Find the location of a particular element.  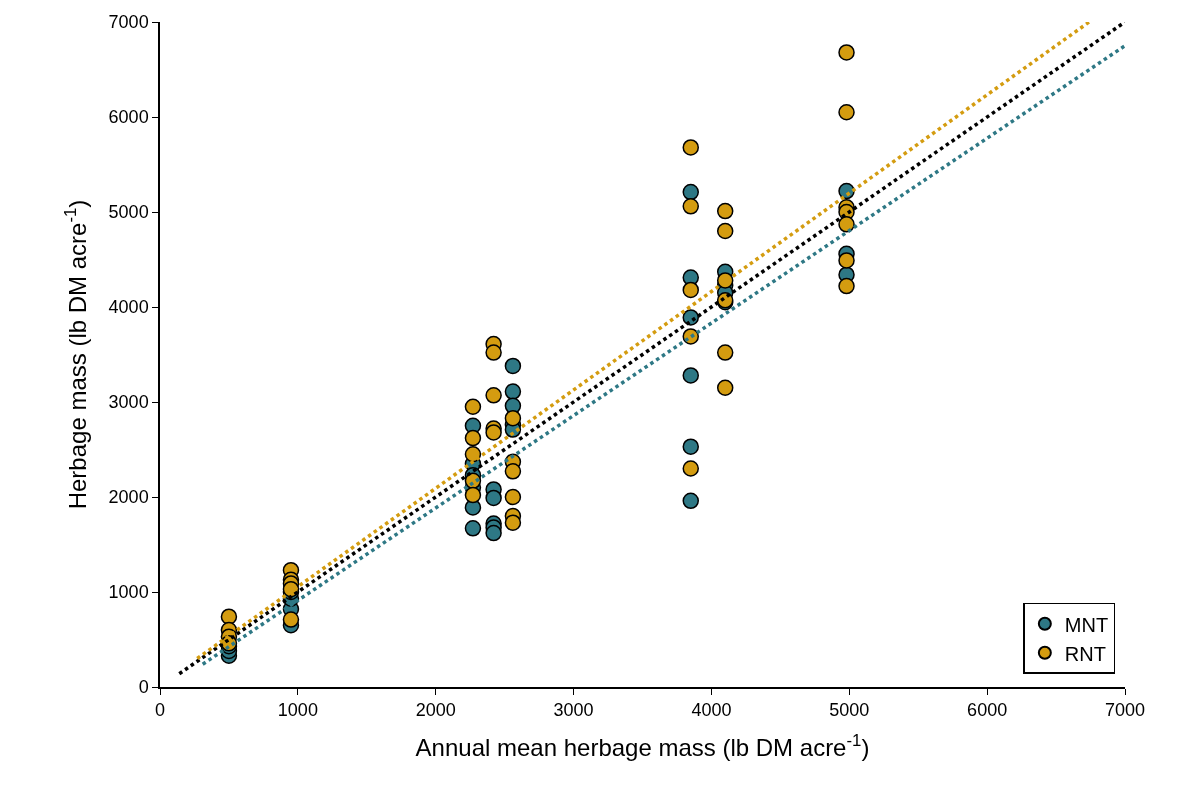

legend-label: RNT is located at coordinates (1085, 653).